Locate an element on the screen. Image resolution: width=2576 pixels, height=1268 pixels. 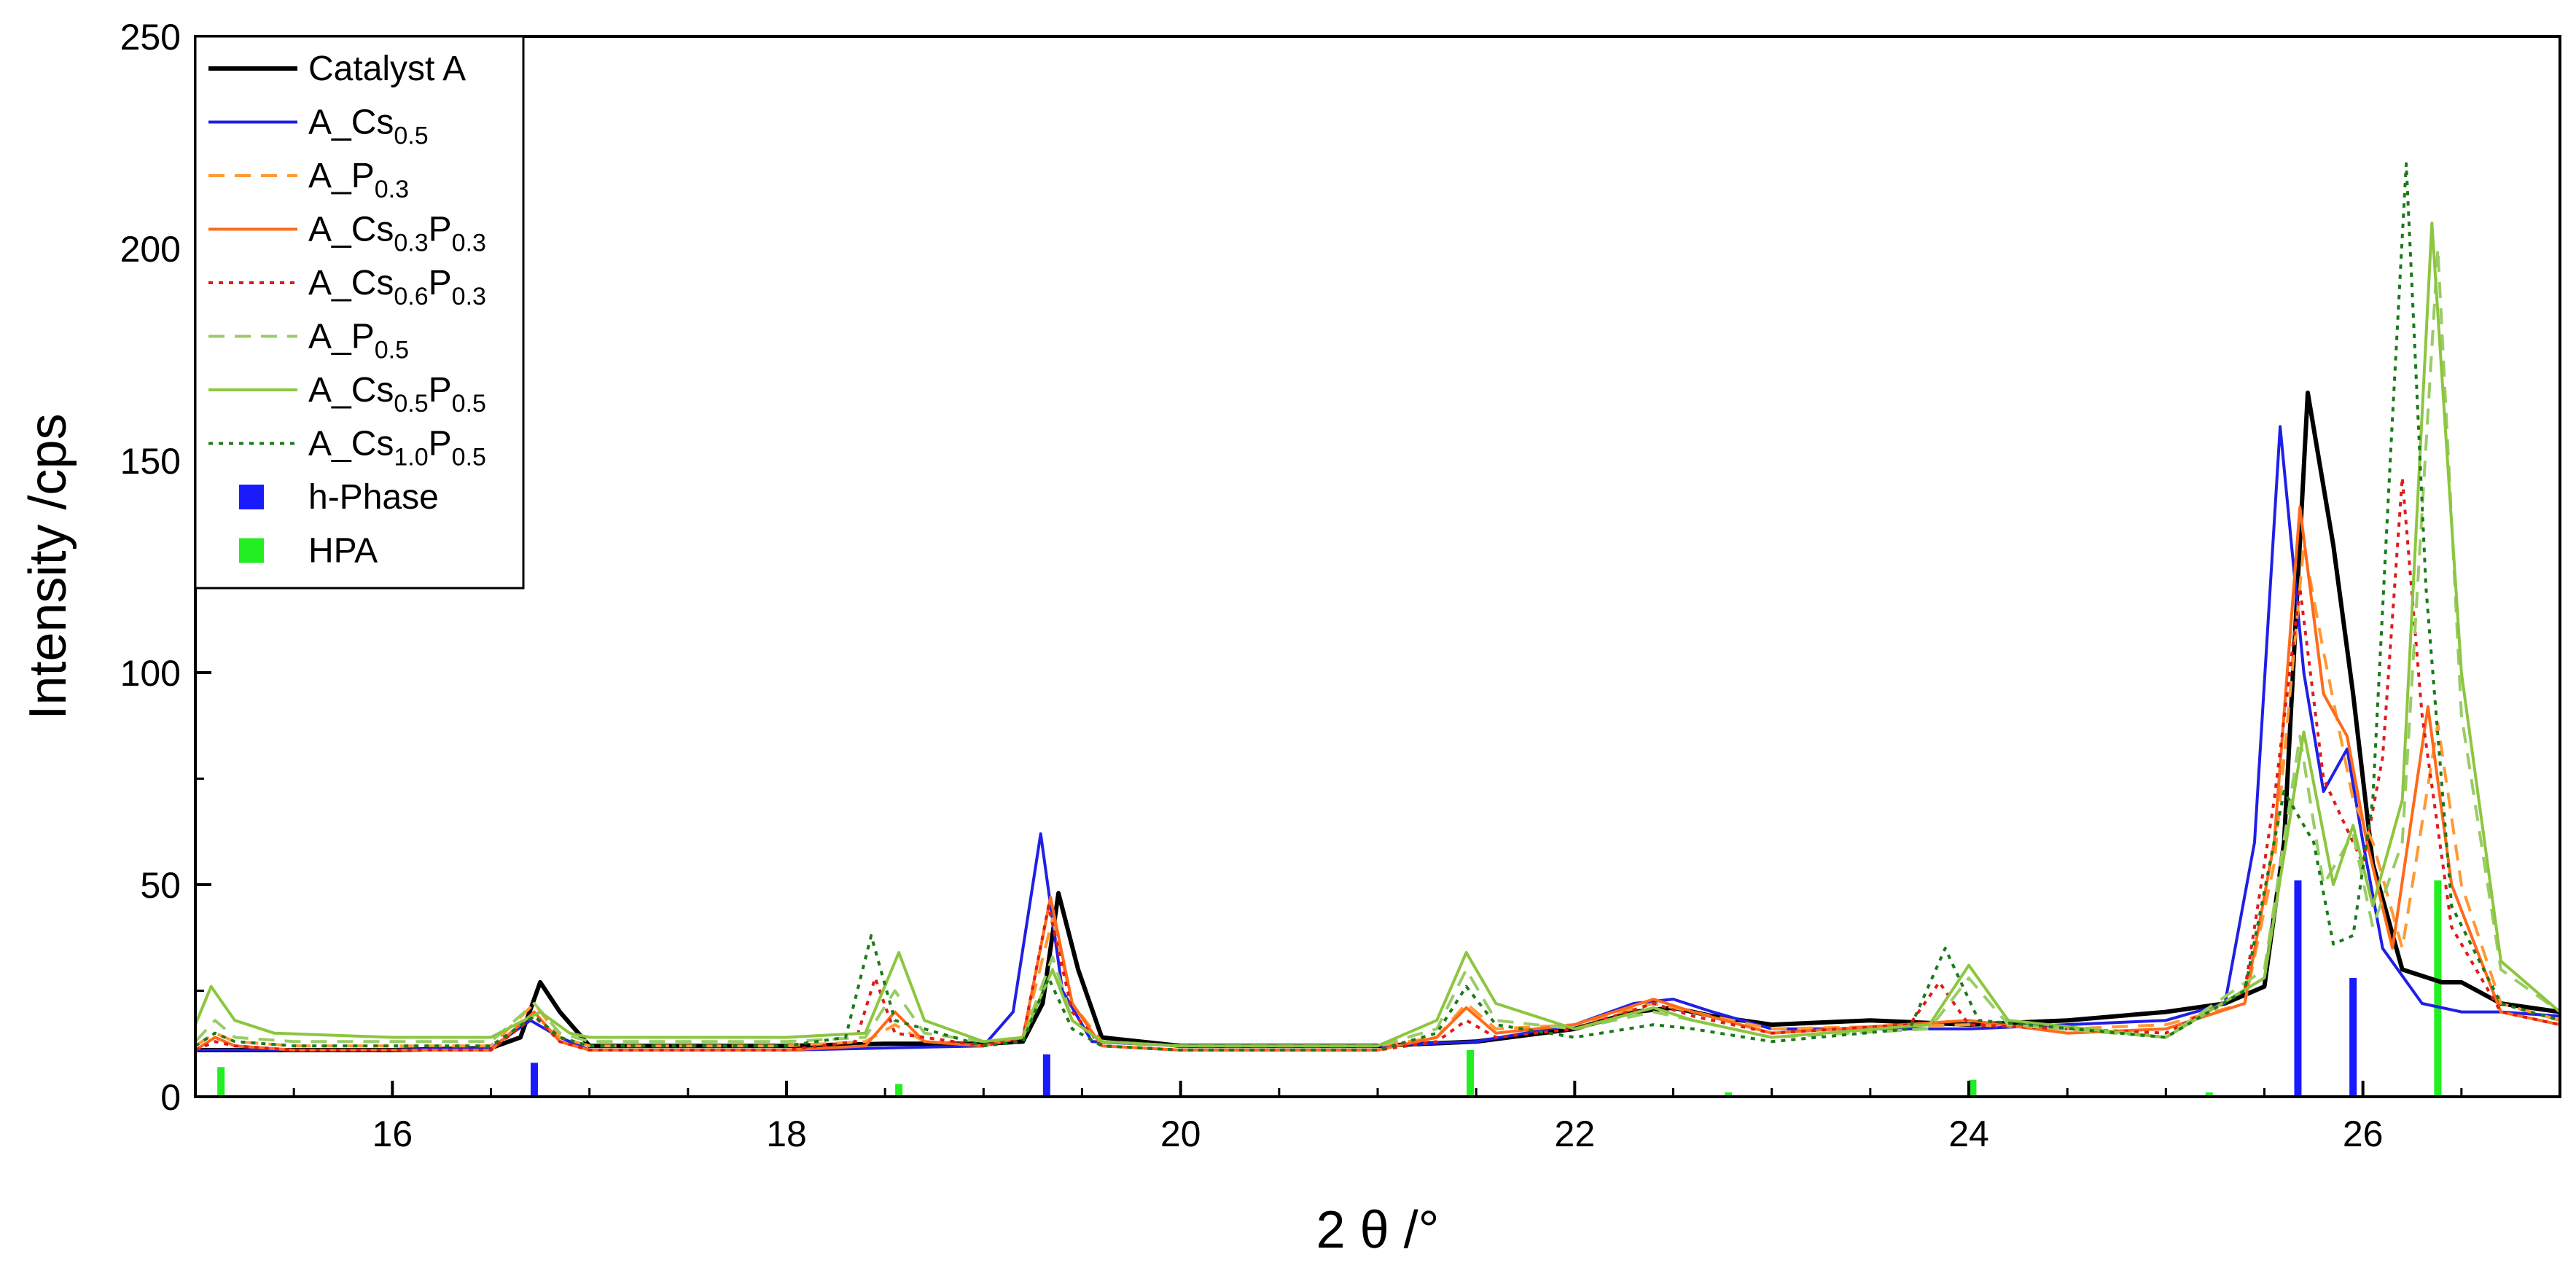
y-axis-label: Intensity /cps is located at coordinates (48, 566).